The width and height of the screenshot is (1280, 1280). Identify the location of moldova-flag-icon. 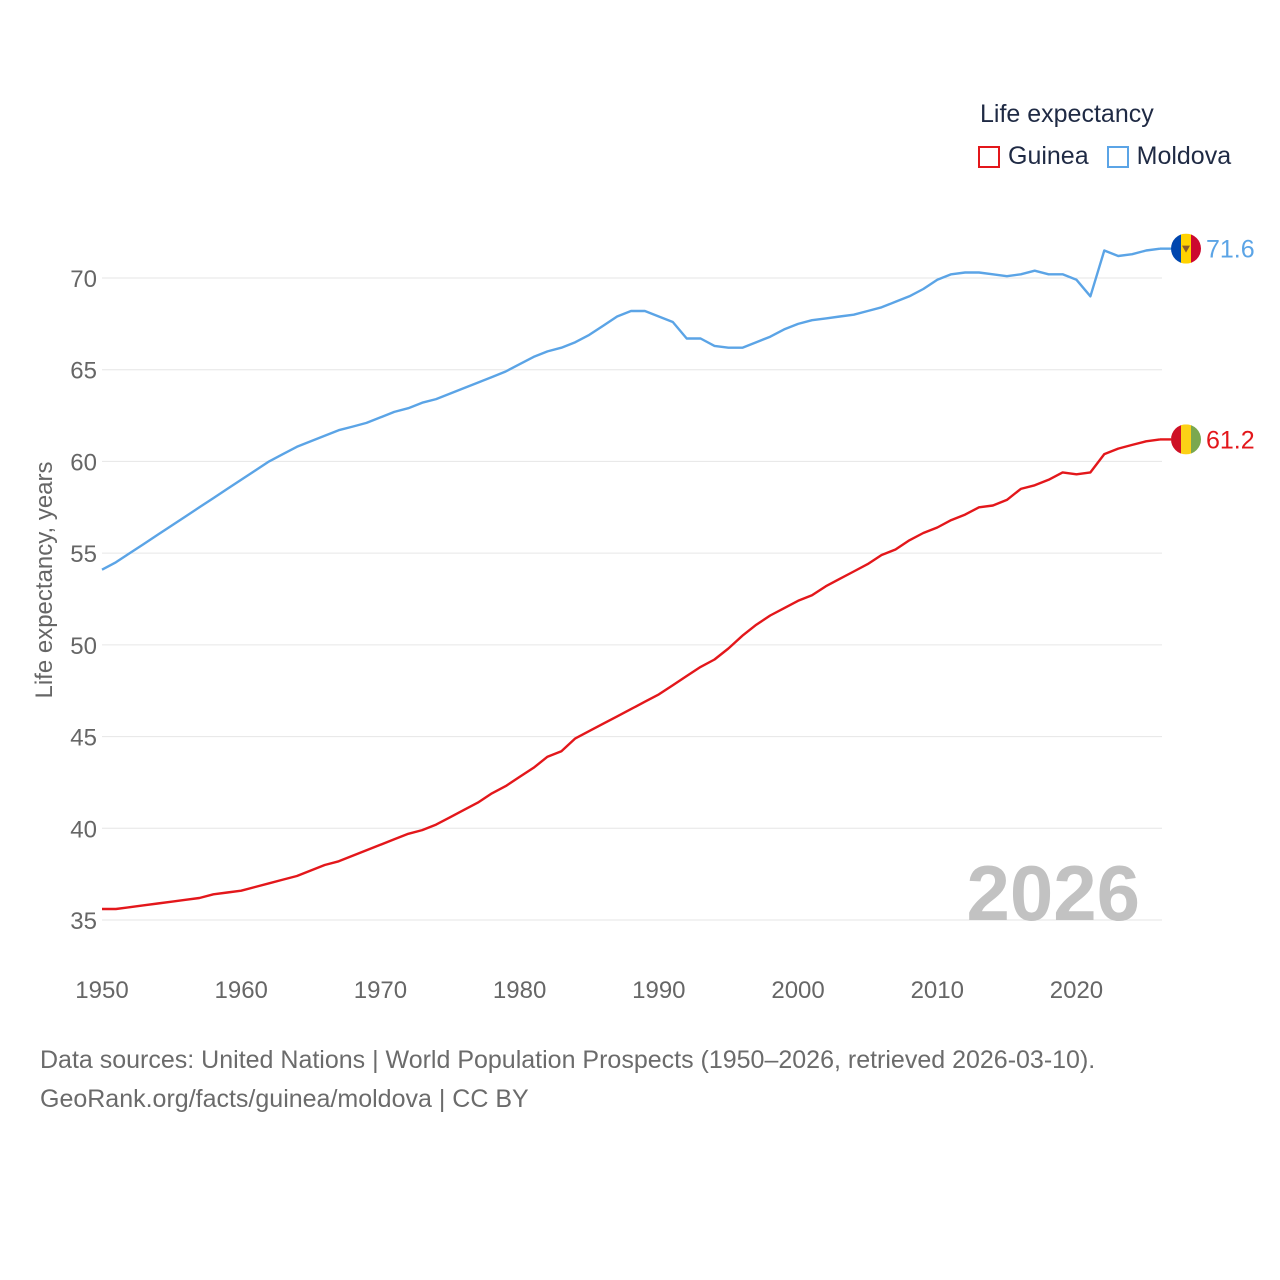
(1186, 248).